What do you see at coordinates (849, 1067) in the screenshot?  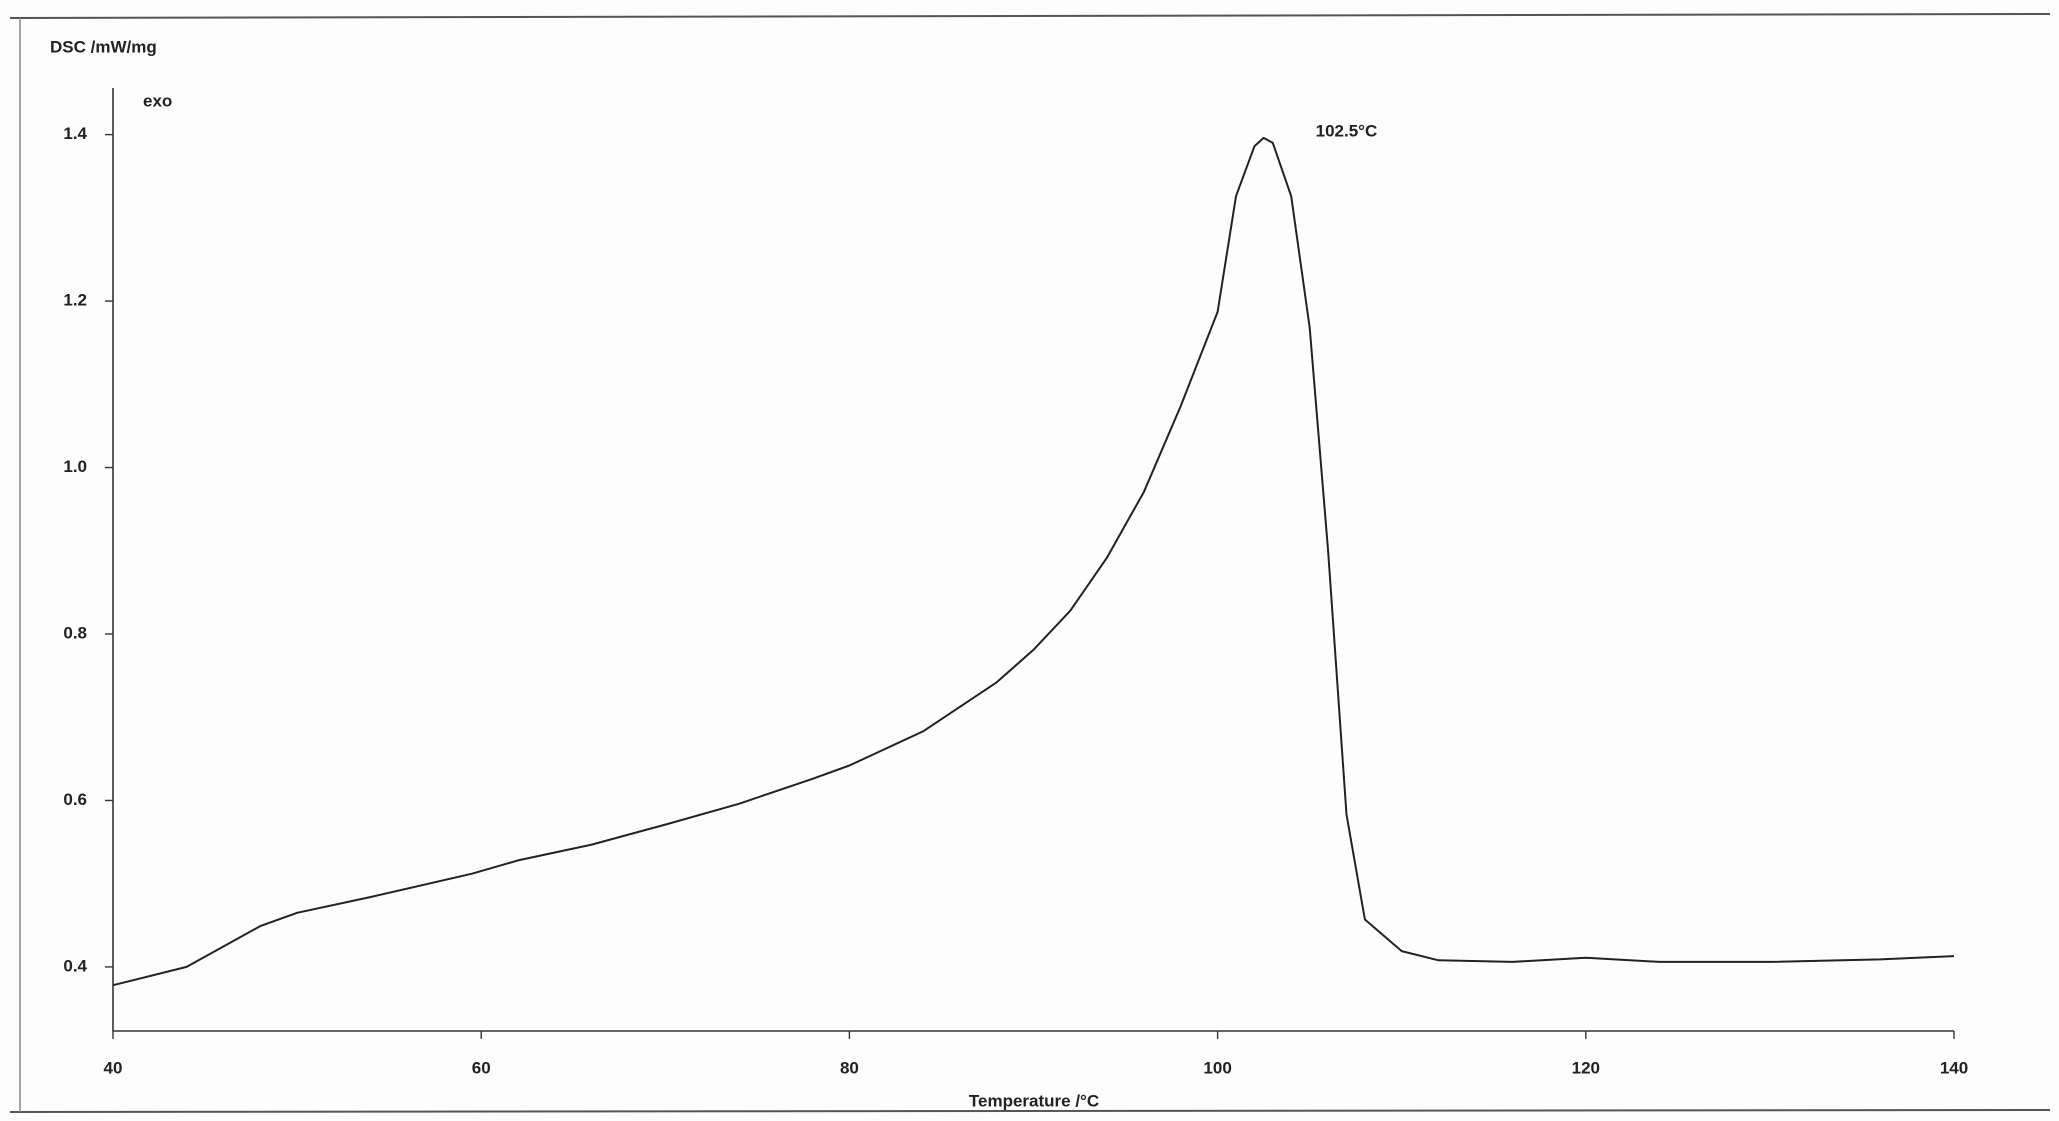 I see `x-tick-label: 80` at bounding box center [849, 1067].